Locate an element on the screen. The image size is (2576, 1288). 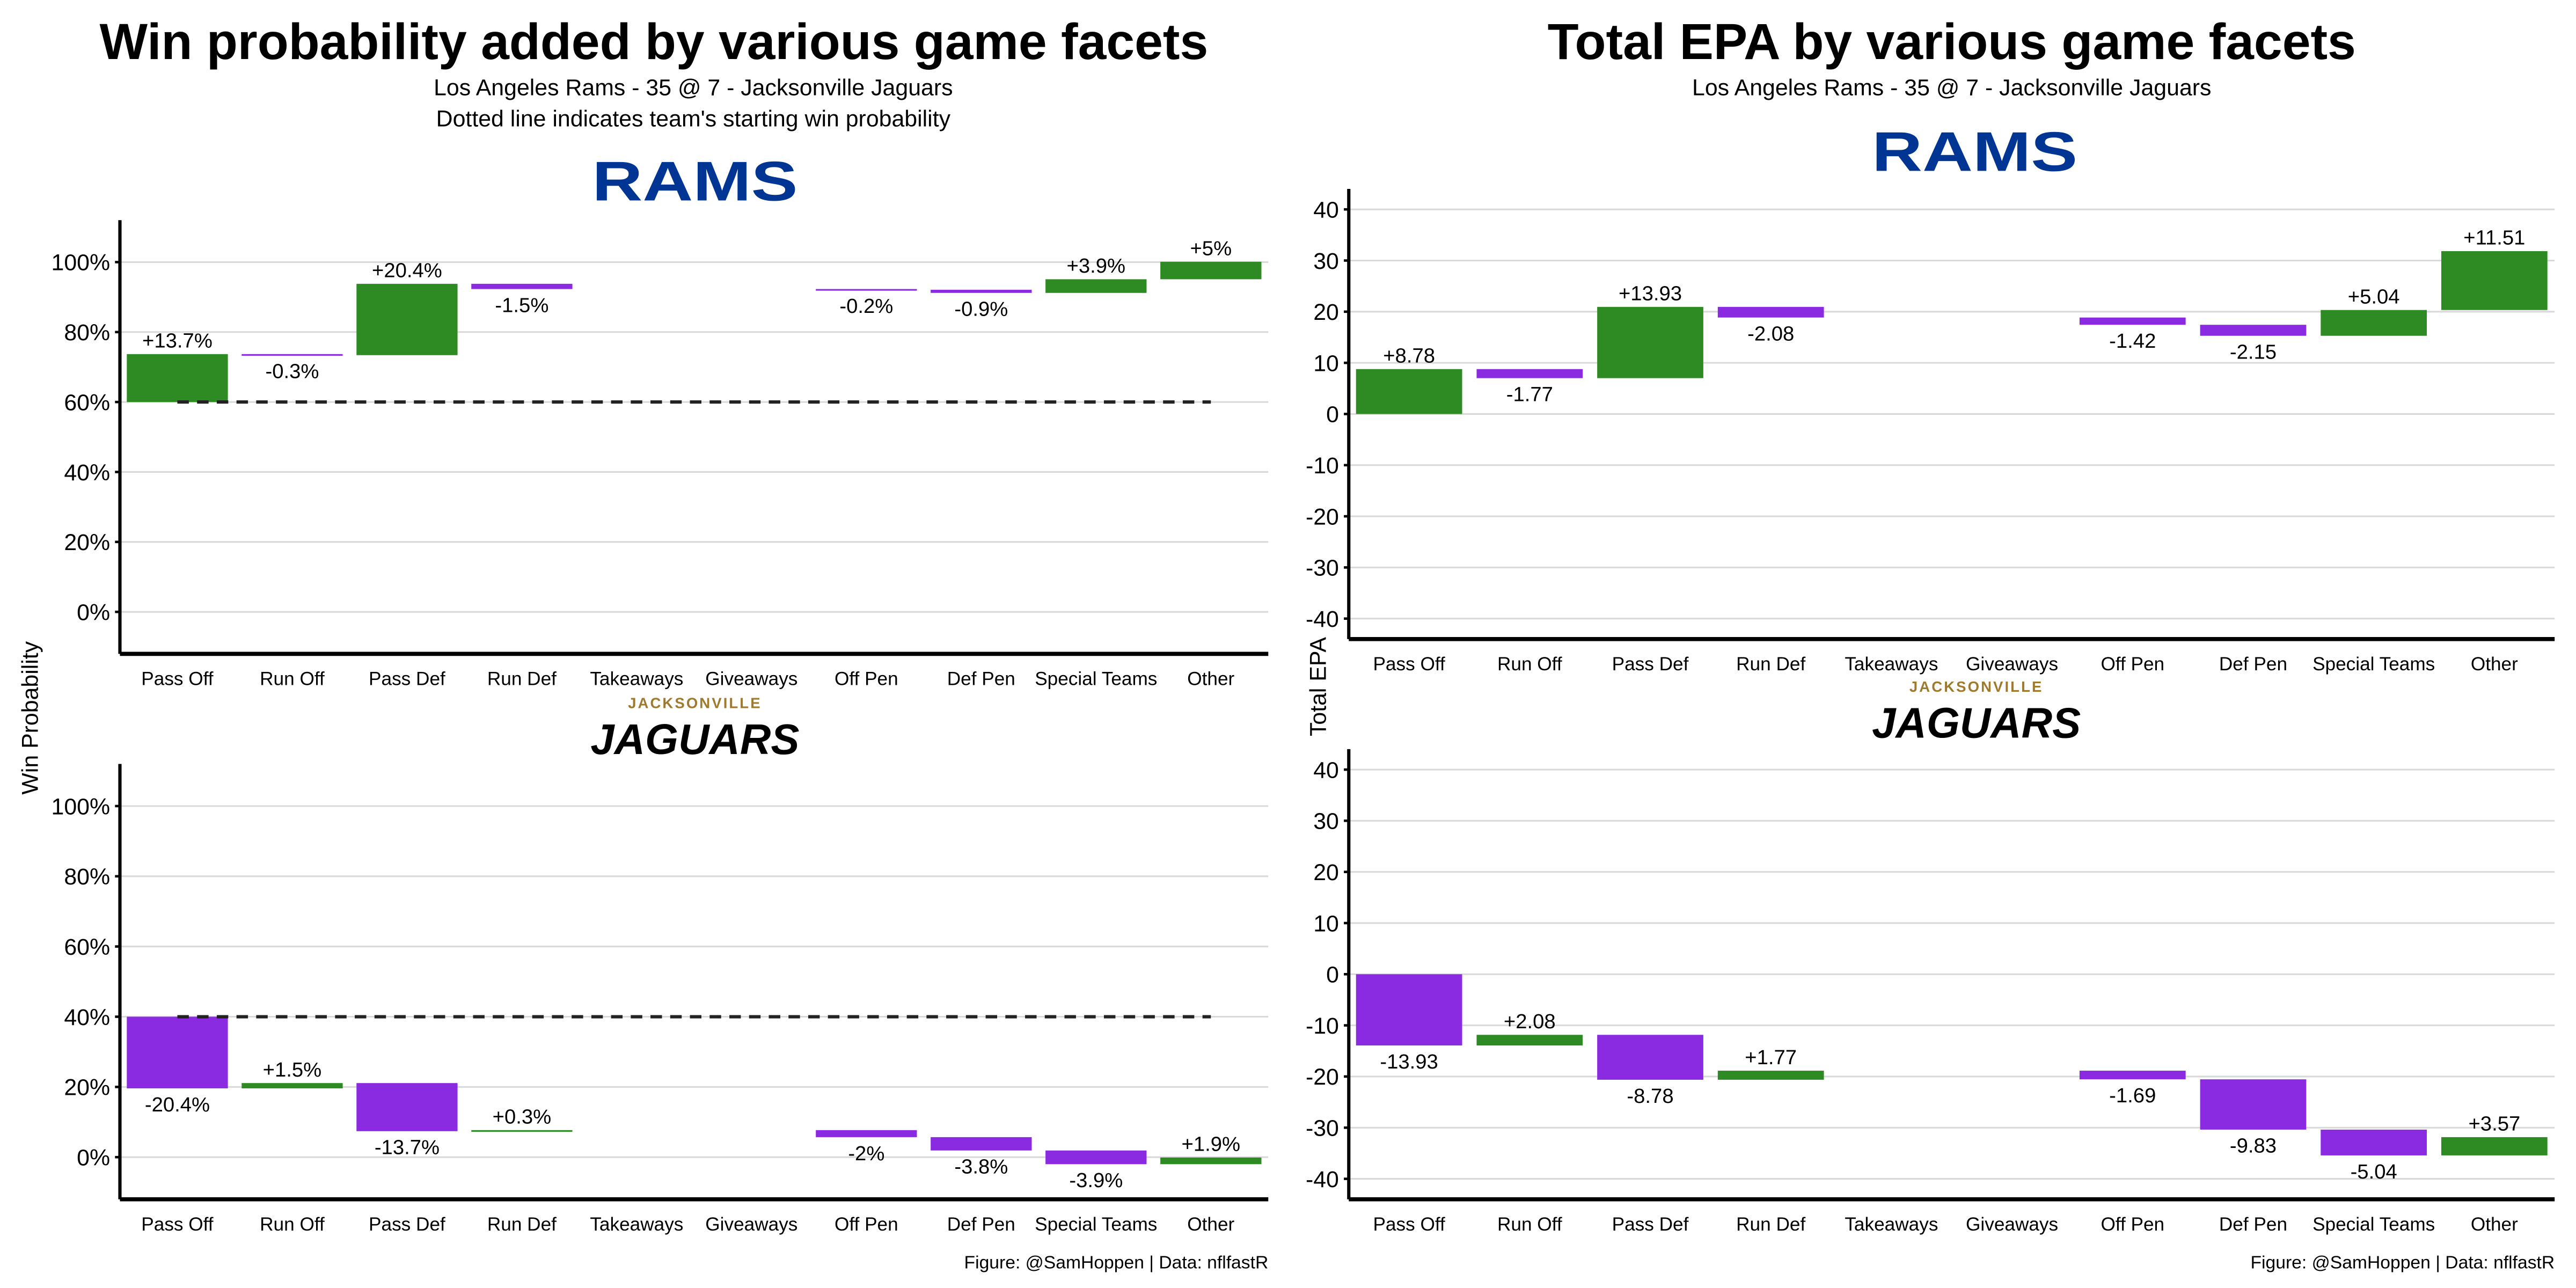
y-tick-label: 40% is located at coordinates (87, 1017).